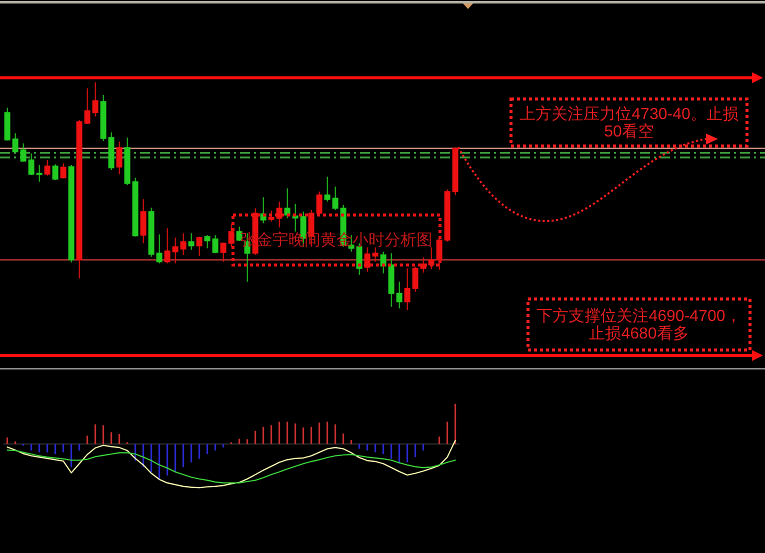 This screenshot has height=553, width=765. Describe the element at coordinates (639, 324) in the screenshot. I see `text: 下方支撑位关注4690-4700，止损4680看多` at that location.